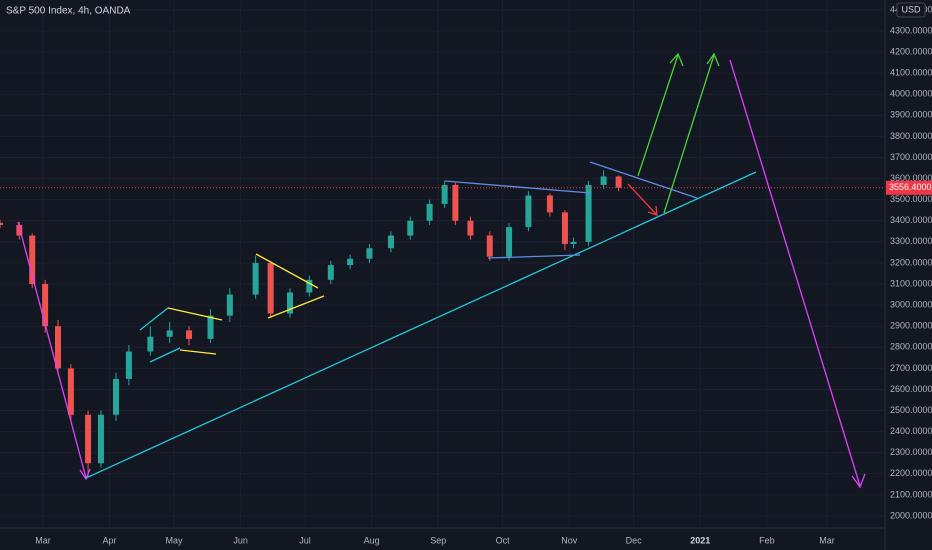 The height and width of the screenshot is (550, 932). Describe the element at coordinates (911, 368) in the screenshot. I see `y-tick-label: 2700.0000` at that location.